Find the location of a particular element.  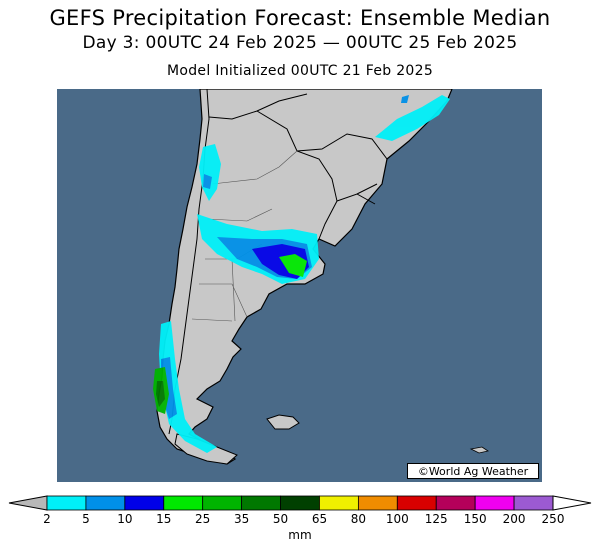

model-init-time: Model Initialized 00UTC 21 Feb 2025 is located at coordinates (300, 71).